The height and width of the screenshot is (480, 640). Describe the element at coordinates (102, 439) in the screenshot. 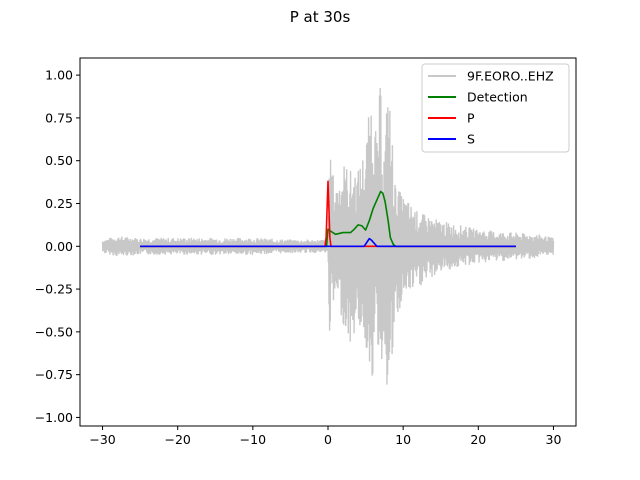

I see `x-tick-label: −30` at that location.